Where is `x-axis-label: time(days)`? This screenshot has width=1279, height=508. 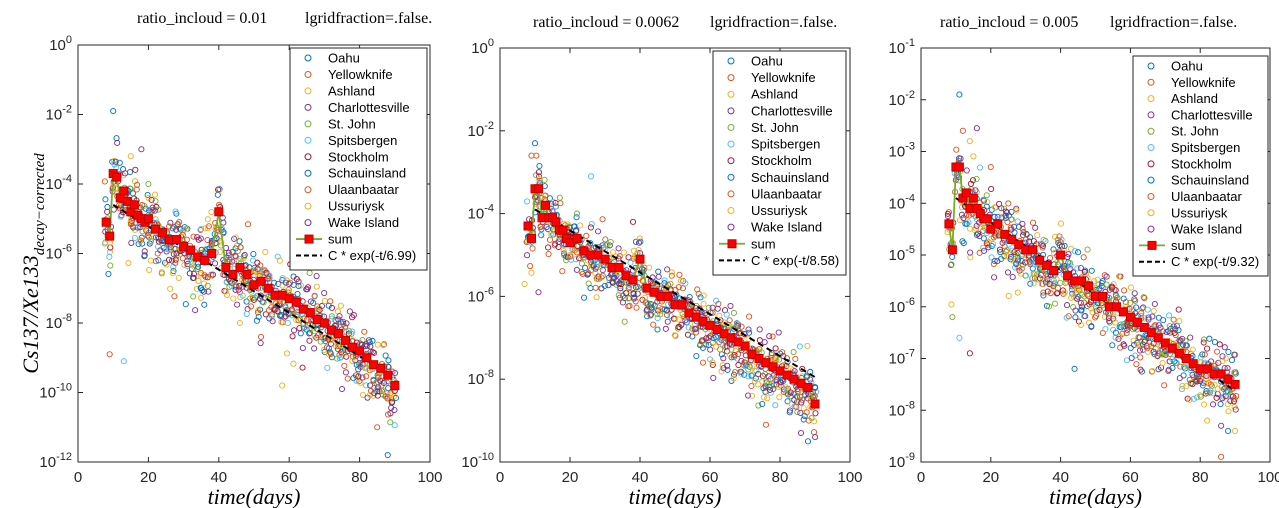
x-axis-label: time(days) is located at coordinates (254, 496).